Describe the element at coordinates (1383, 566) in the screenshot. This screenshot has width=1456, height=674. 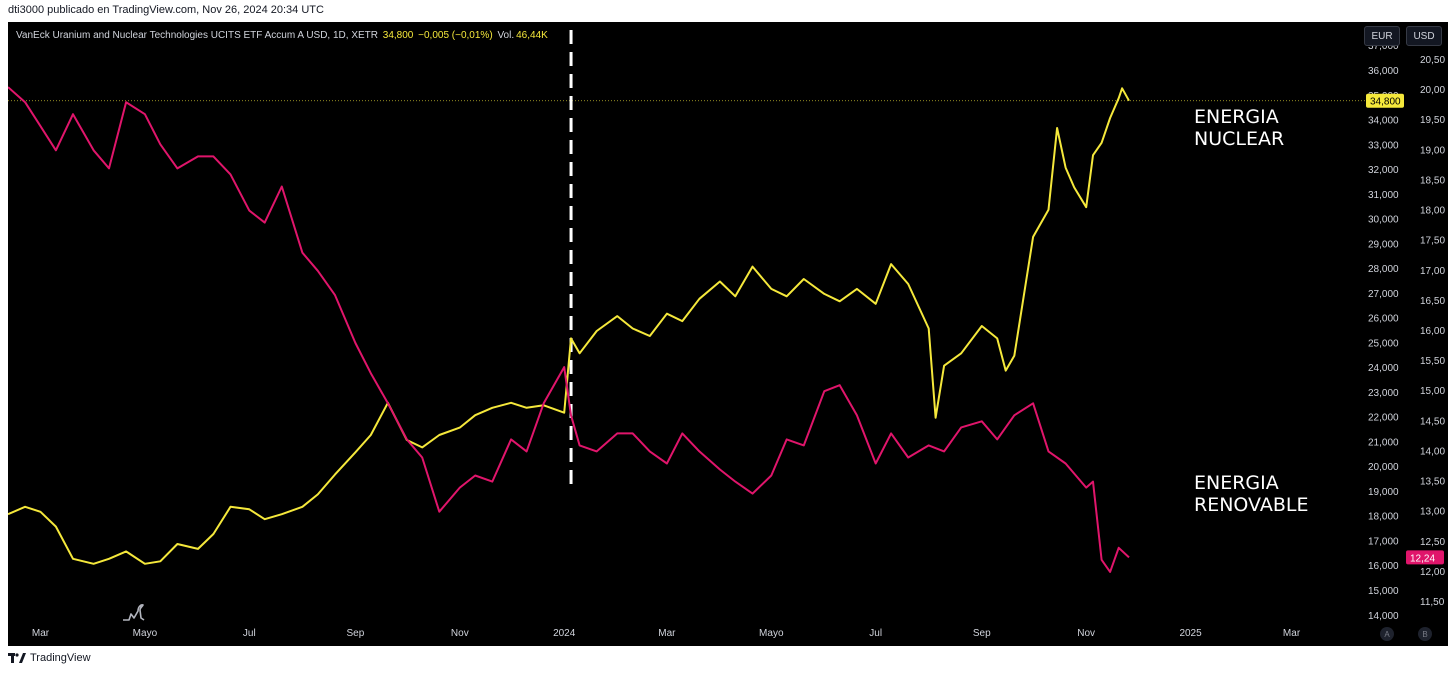
I see `y-left-tick-label: 16,000` at that location.